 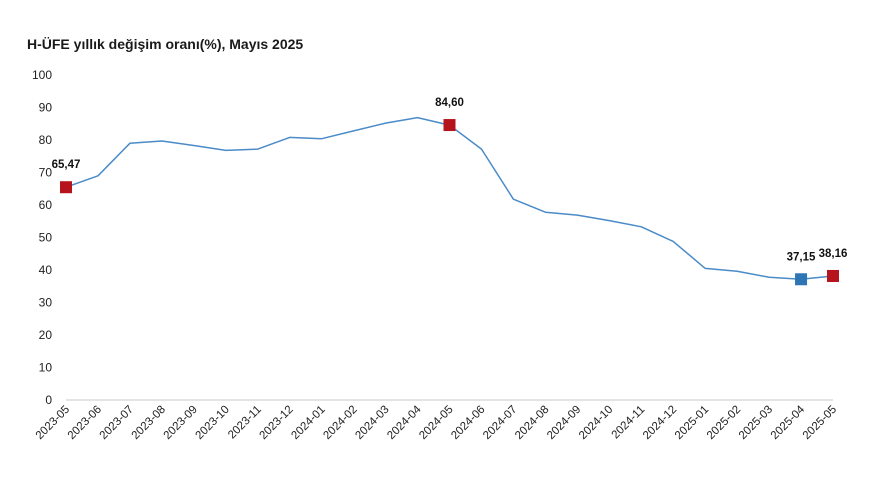 I want to click on y-tick-label: 100, so click(x=42, y=75).